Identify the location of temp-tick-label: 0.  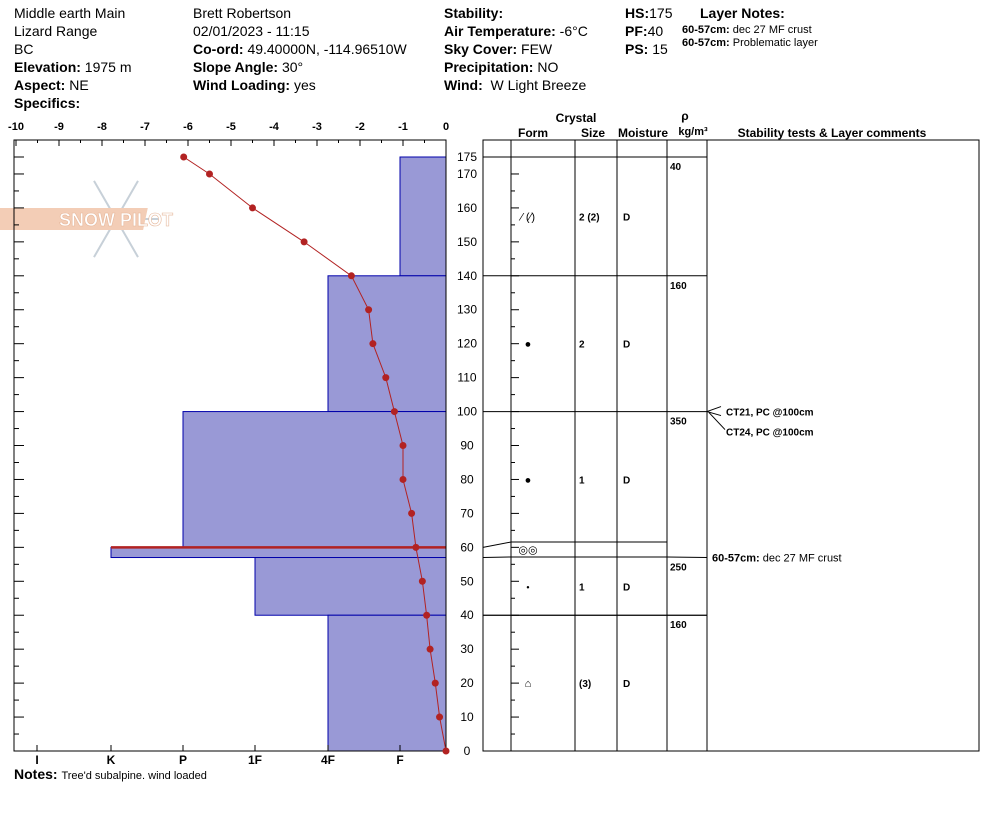
(446, 127).